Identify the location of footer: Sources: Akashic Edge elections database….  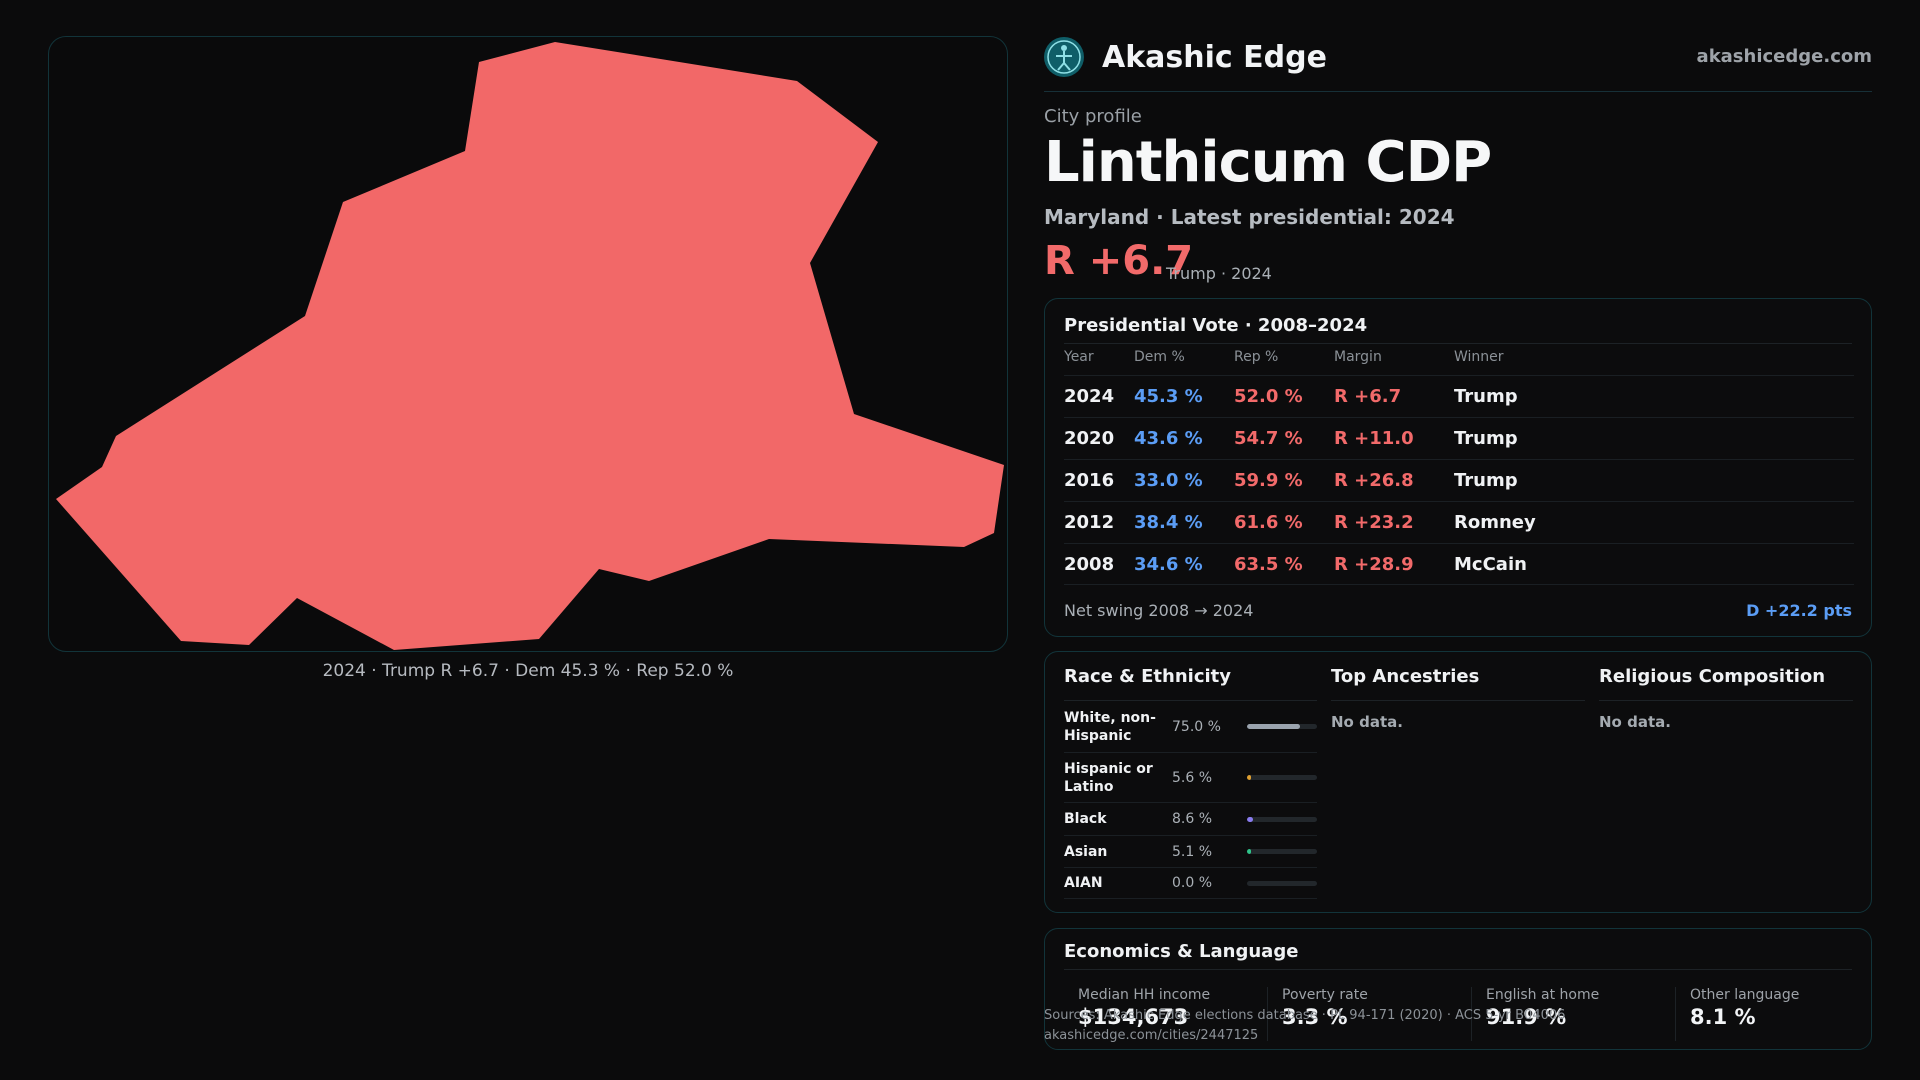
(1304, 1026).